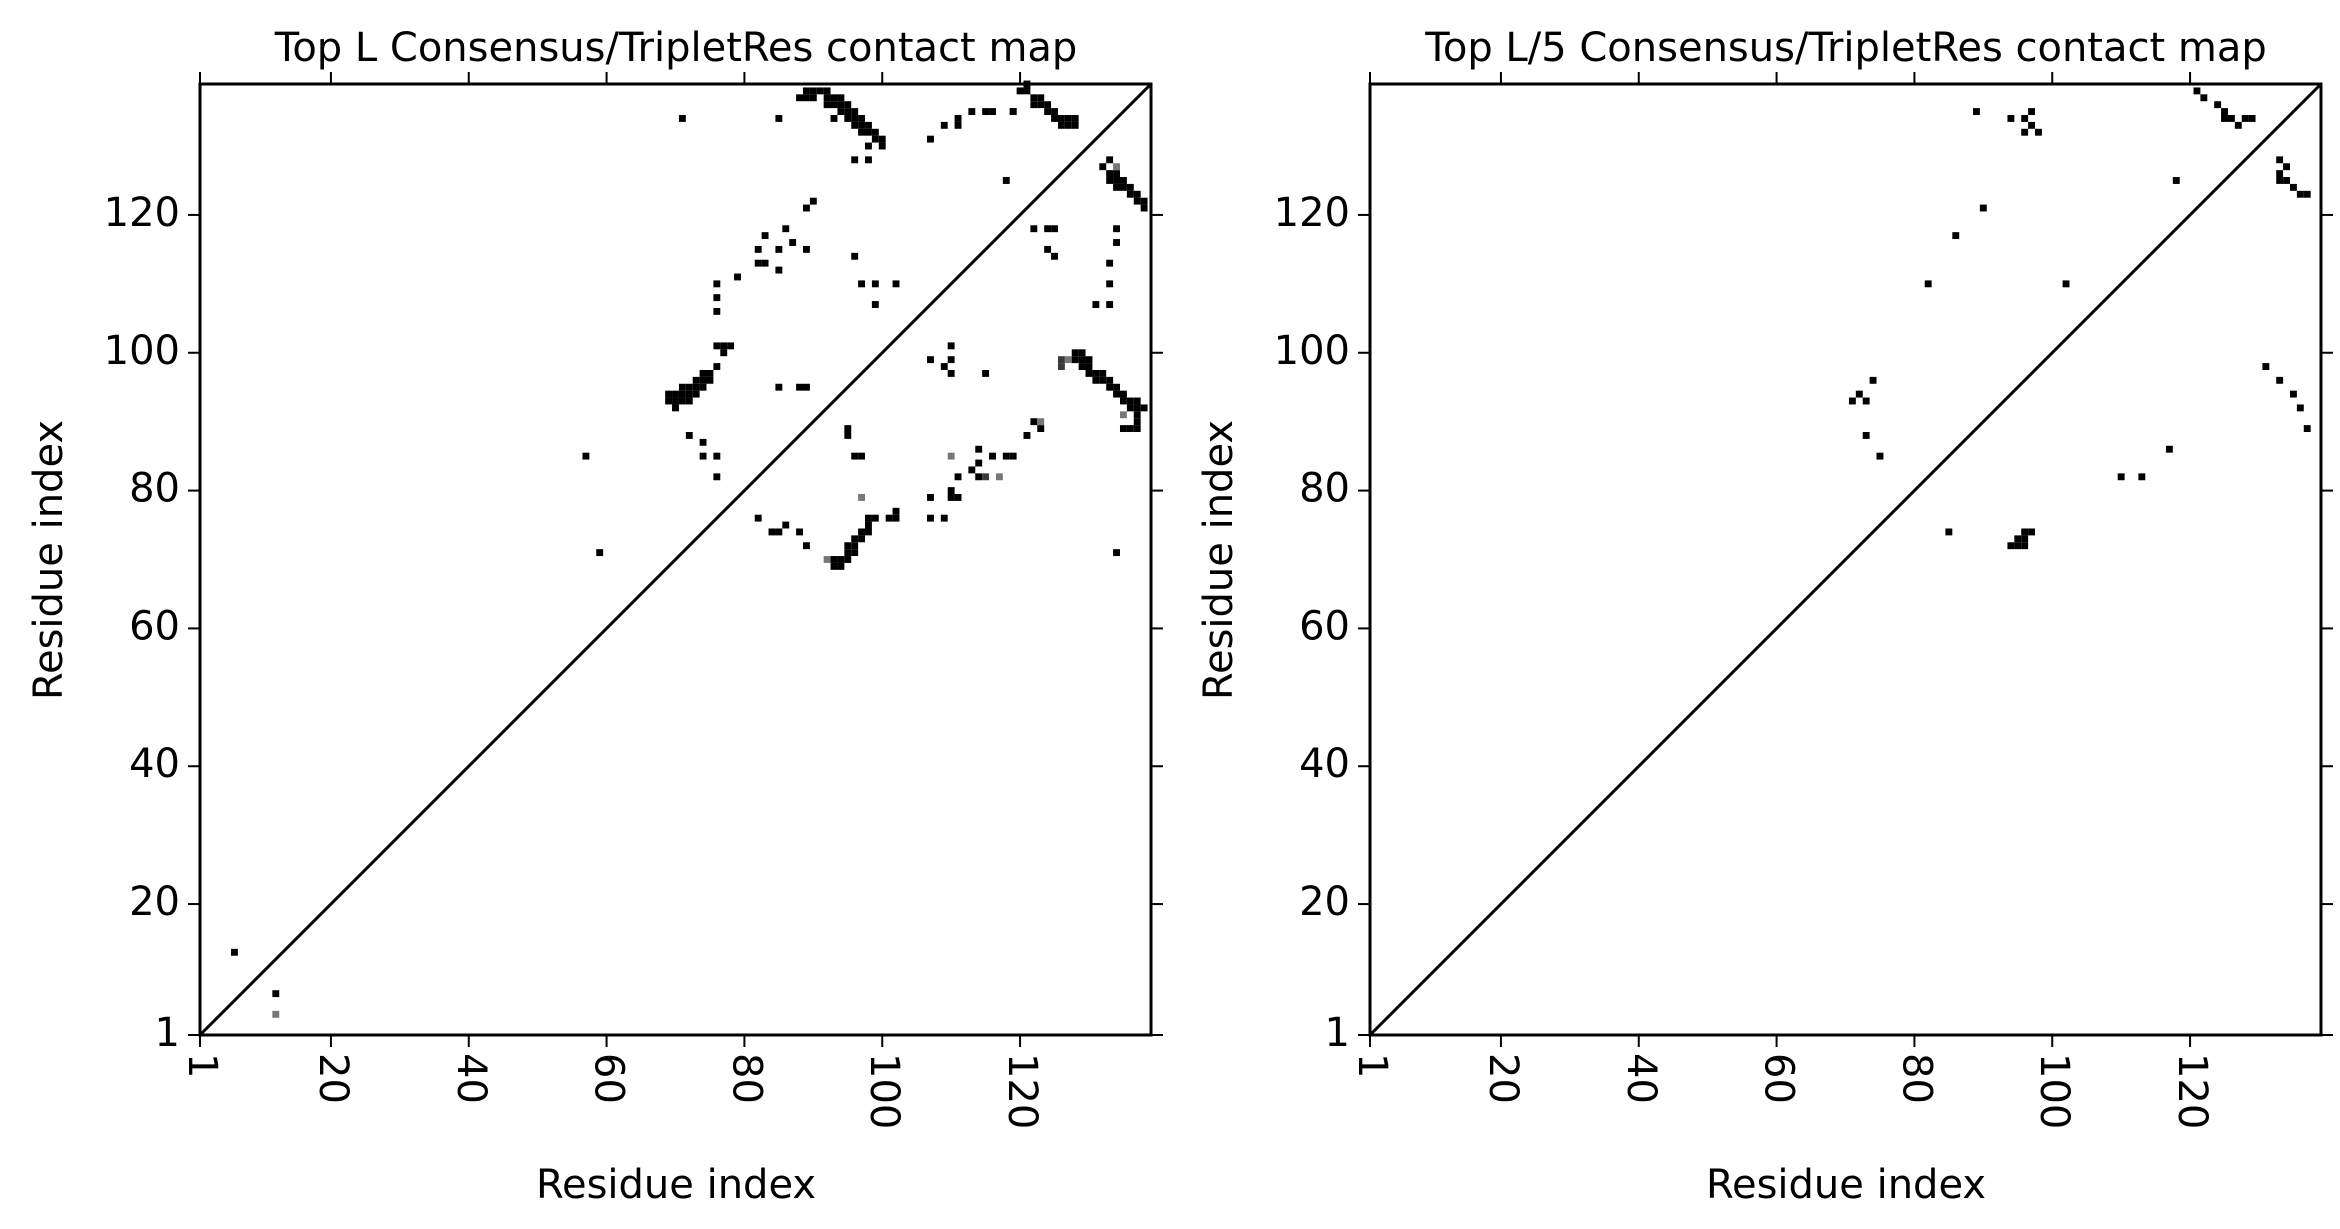 The image size is (2340, 1229). Describe the element at coordinates (676, 48) in the screenshot. I see `chart-title: Top L Consensus/TripletRes contact map` at that location.